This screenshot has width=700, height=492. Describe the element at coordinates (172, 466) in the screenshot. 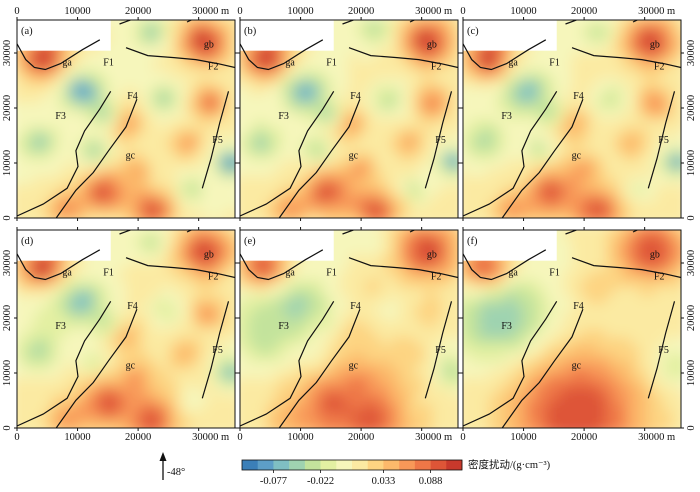

I see `north-arrow: -48°` at that location.